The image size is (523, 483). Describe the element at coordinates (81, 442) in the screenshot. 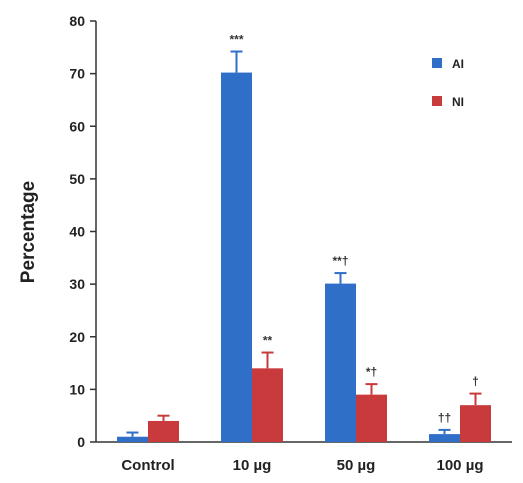

I see `y-tick-label: 0` at that location.